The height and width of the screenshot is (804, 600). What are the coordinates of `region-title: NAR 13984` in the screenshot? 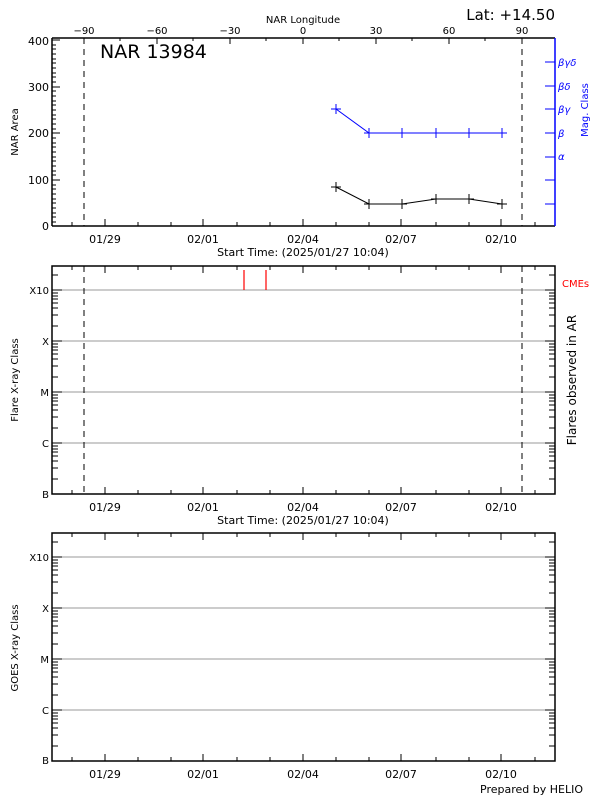 It's located at (153, 52).